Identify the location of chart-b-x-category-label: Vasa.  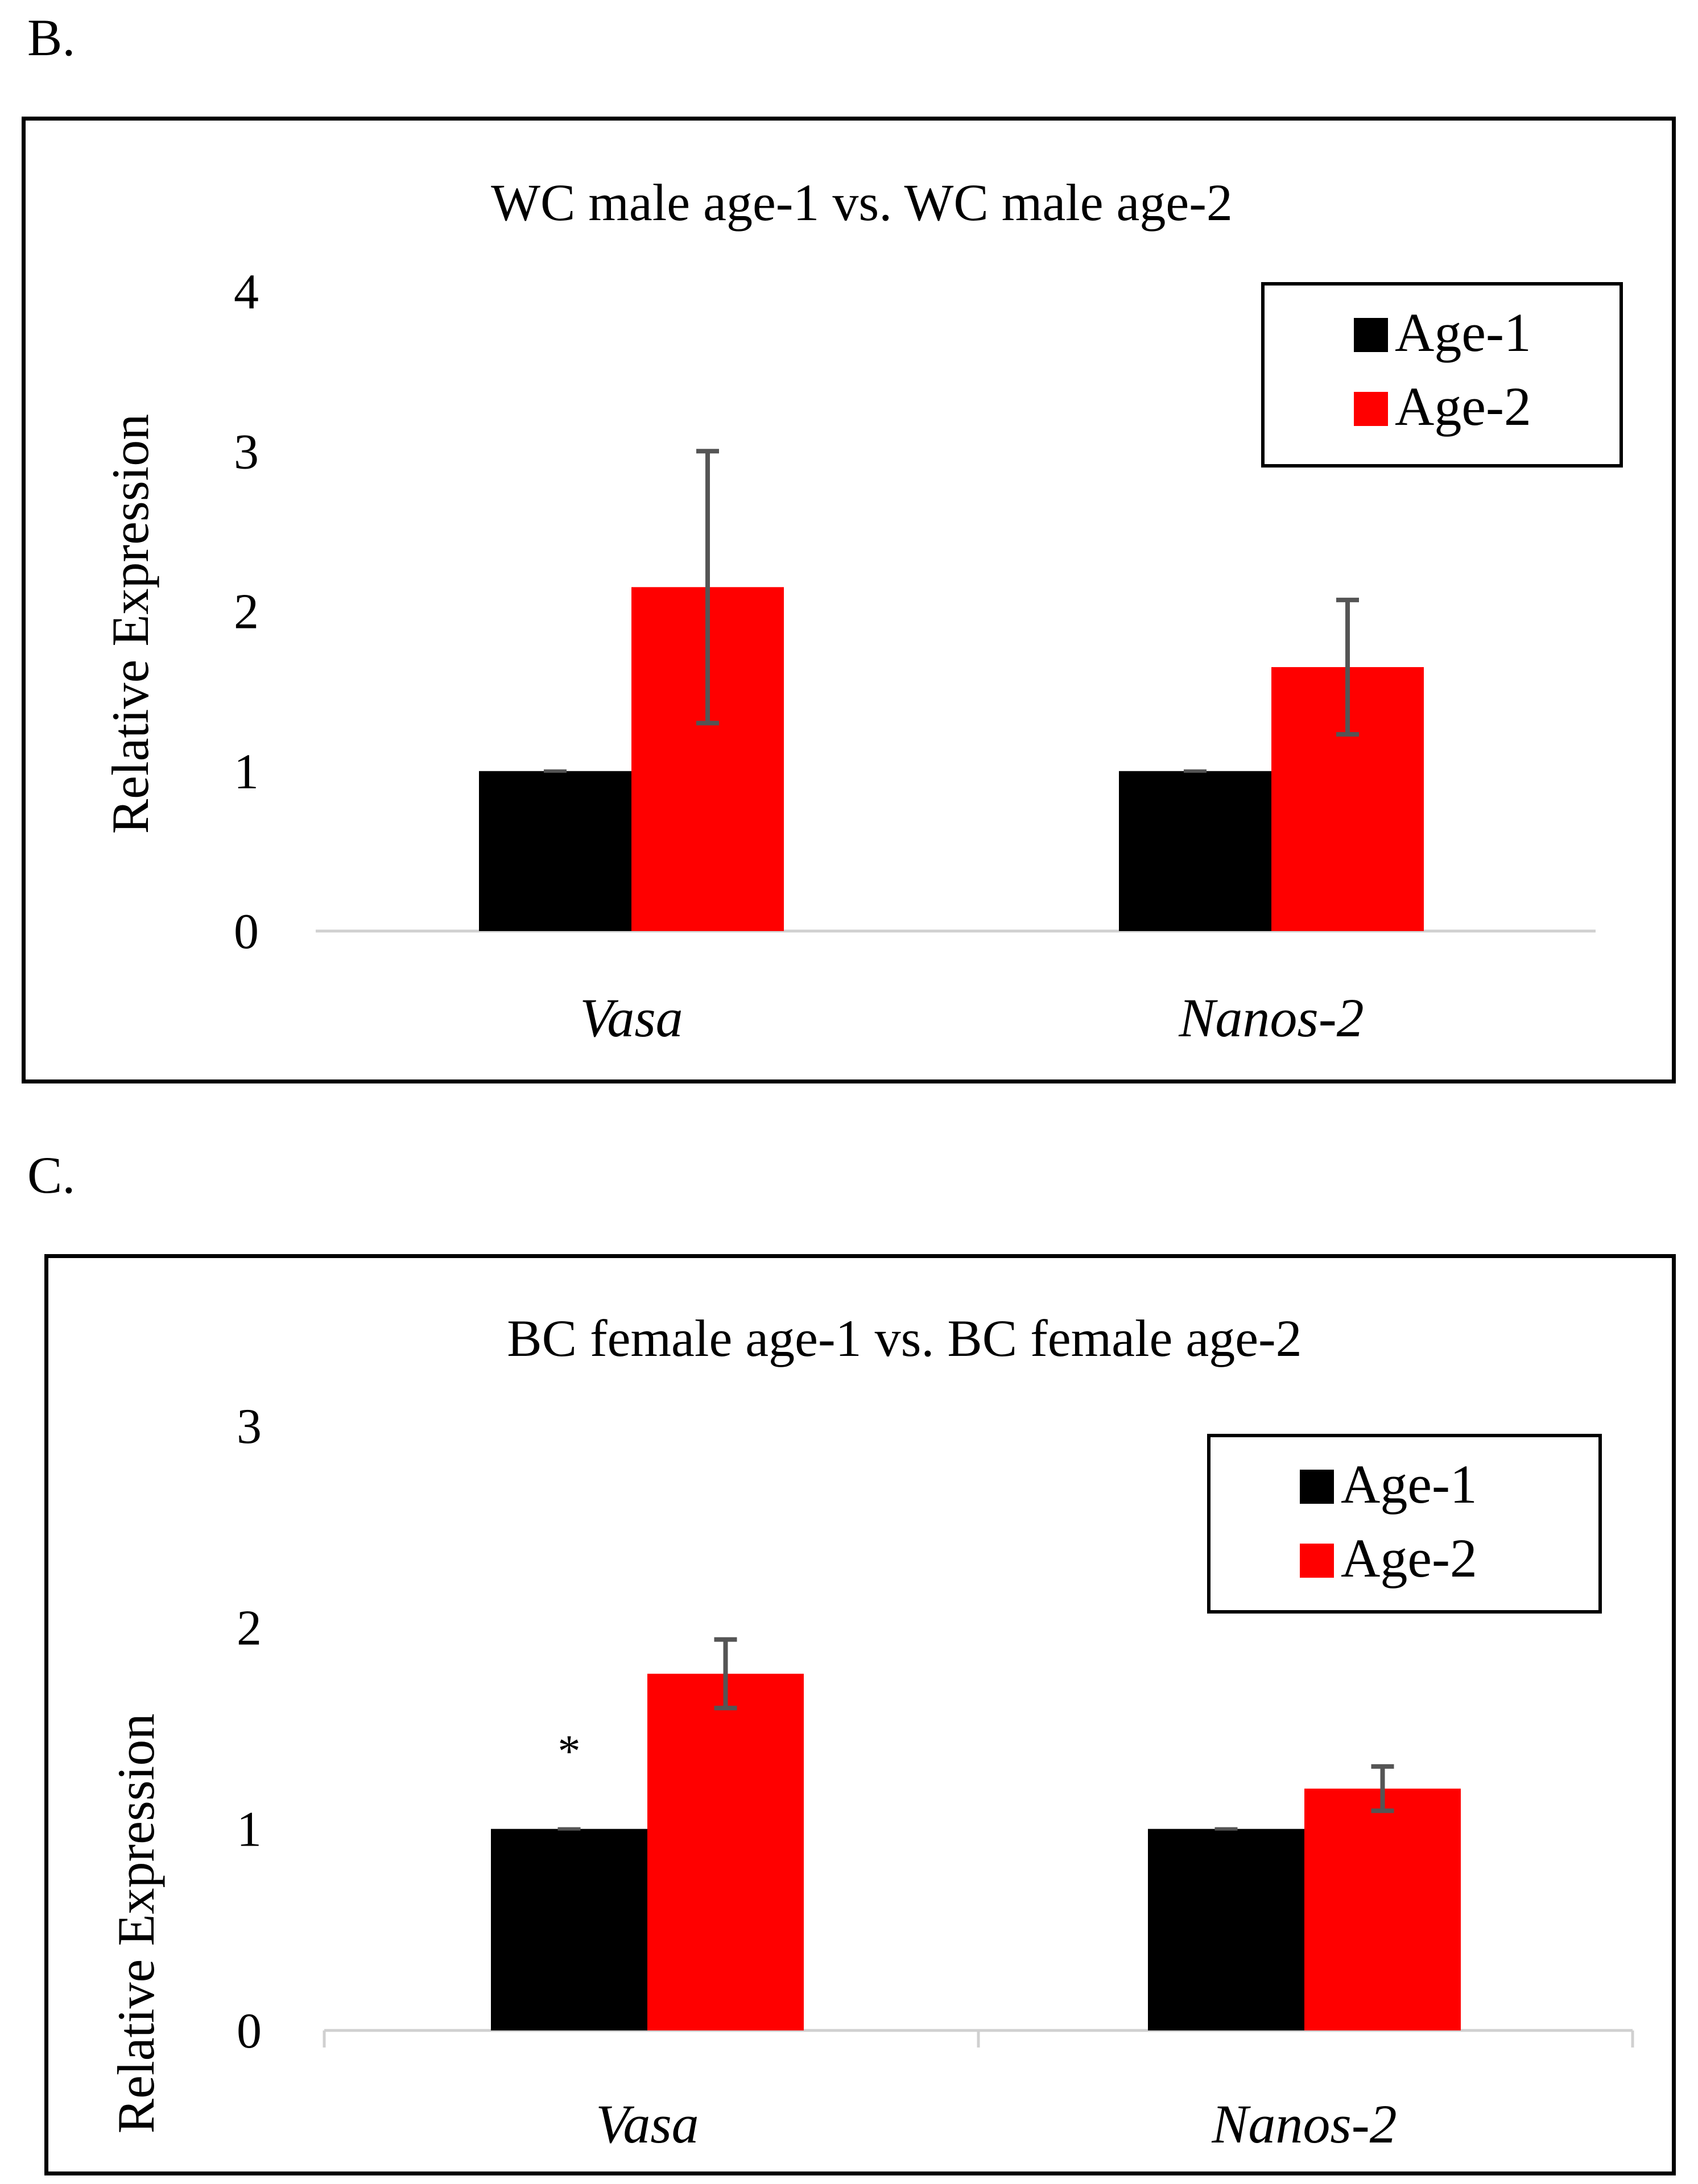
(632, 1017).